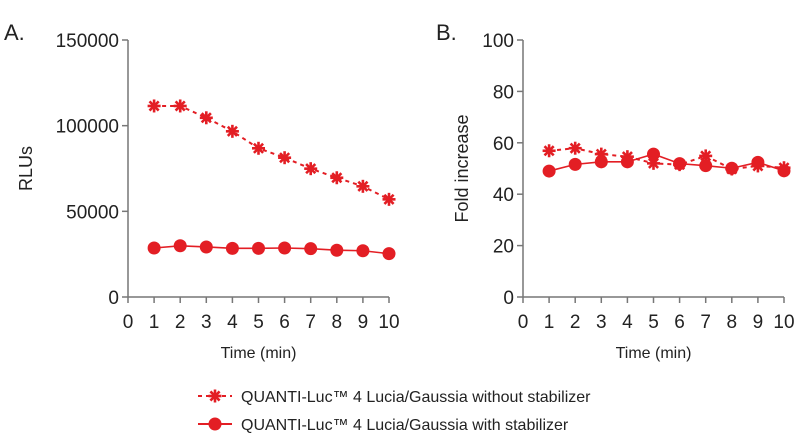 The image size is (800, 443). Describe the element at coordinates (498, 41) in the screenshot. I see `y-tick-label: 100` at that location.